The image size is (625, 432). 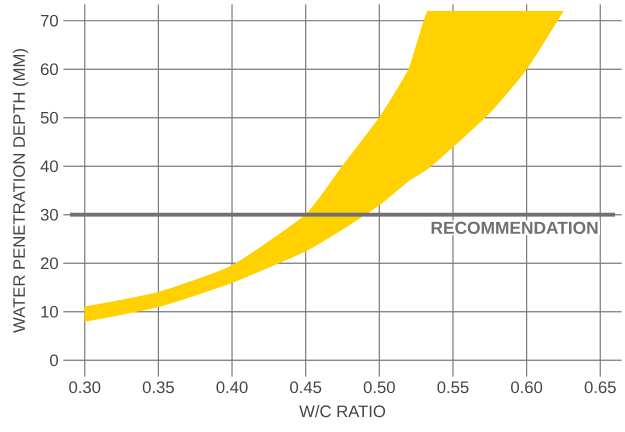 What do you see at coordinates (49, 20) in the screenshot?
I see `y-tick-label: 70` at bounding box center [49, 20].